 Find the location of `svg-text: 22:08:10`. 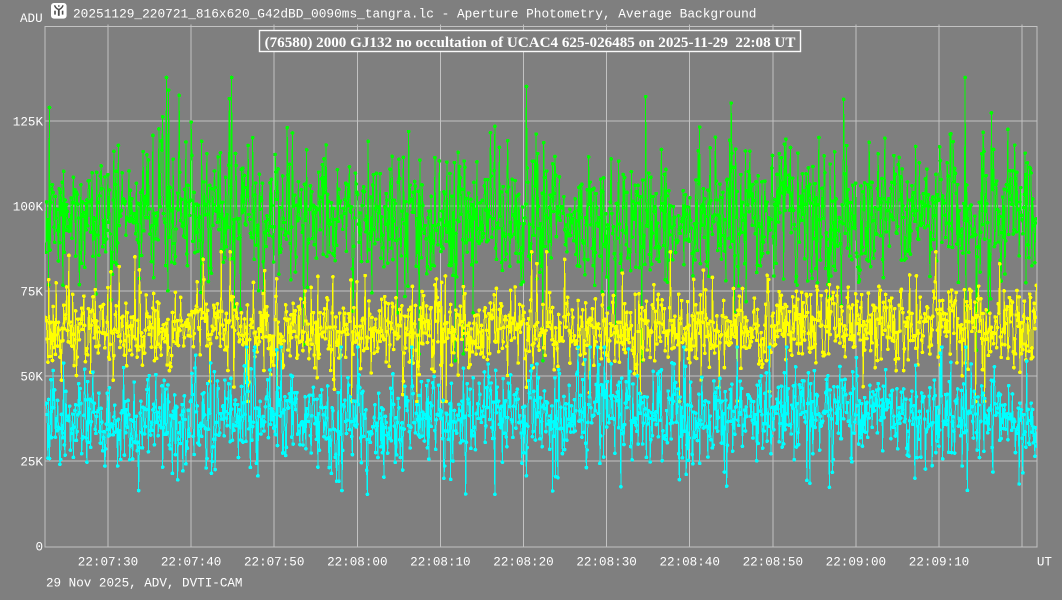

svg-text: 22:08:10 is located at coordinates (440, 563).